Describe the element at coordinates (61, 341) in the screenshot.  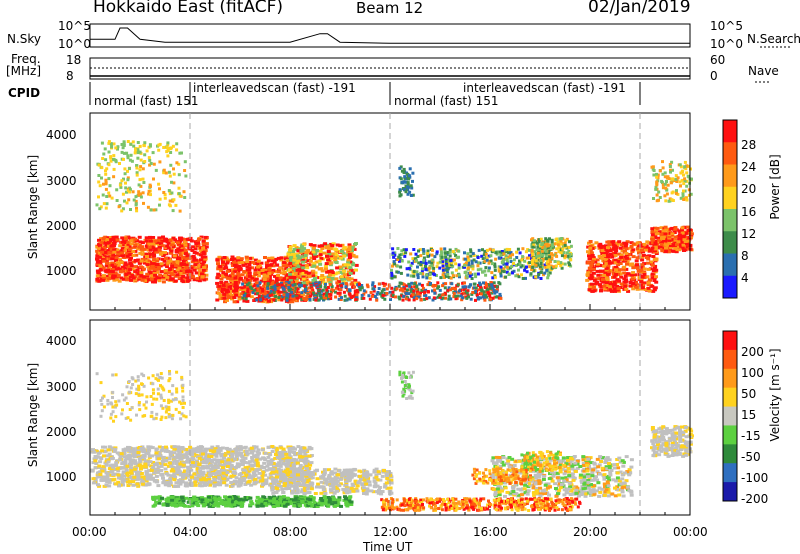
I see `velocity-ytick-4000: 4000` at that location.